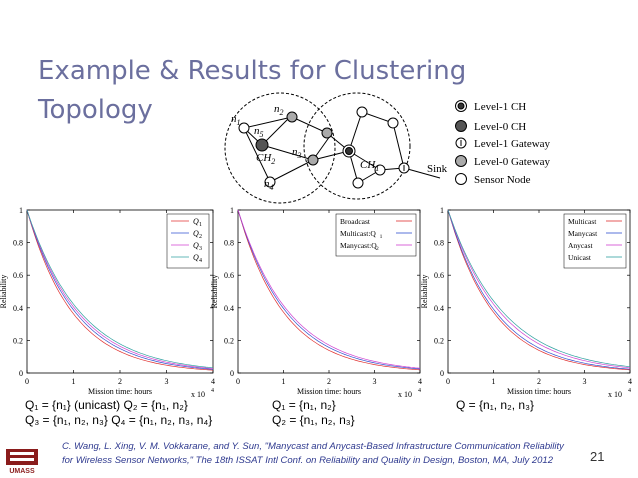  I want to click on chart-1-legend: Q 1Q 2Q 3Q 4, so click(188, 241).